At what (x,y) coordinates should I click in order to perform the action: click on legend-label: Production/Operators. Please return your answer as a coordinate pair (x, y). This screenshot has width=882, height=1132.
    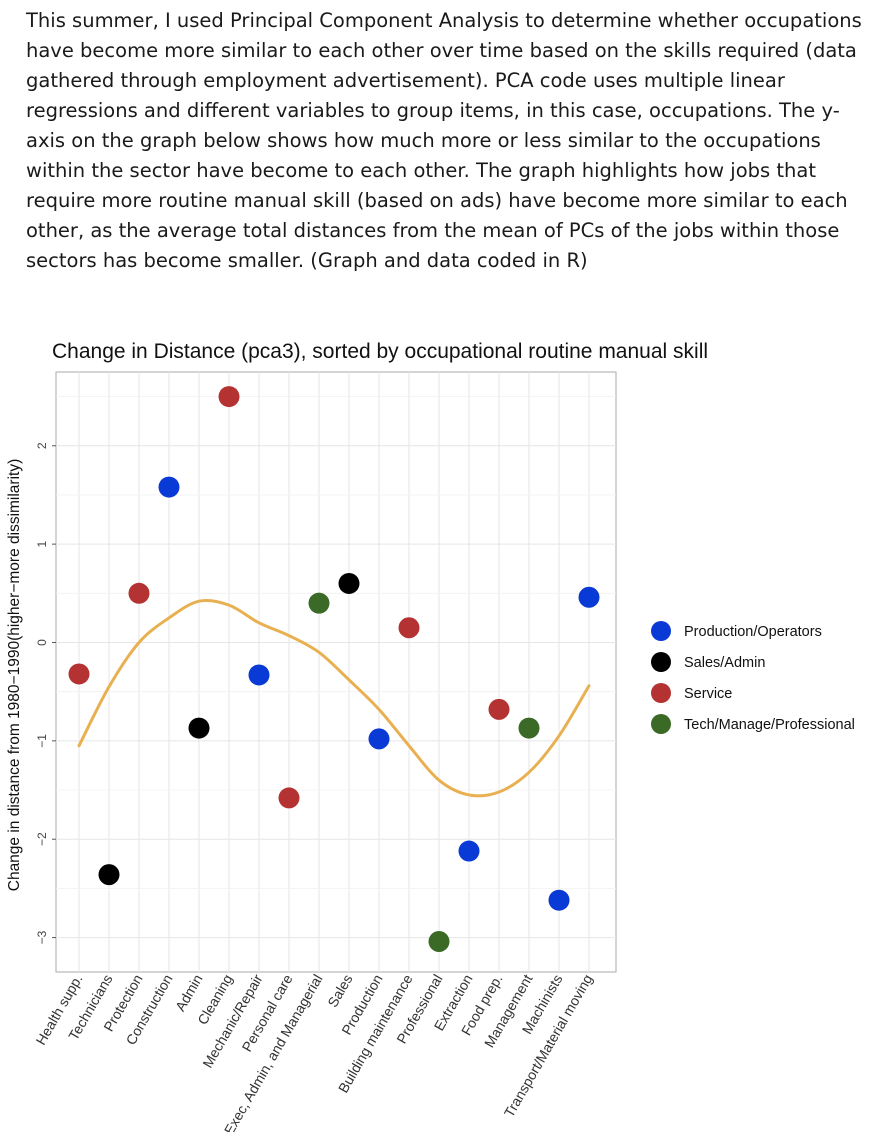
    Looking at the image, I should click on (753, 632).